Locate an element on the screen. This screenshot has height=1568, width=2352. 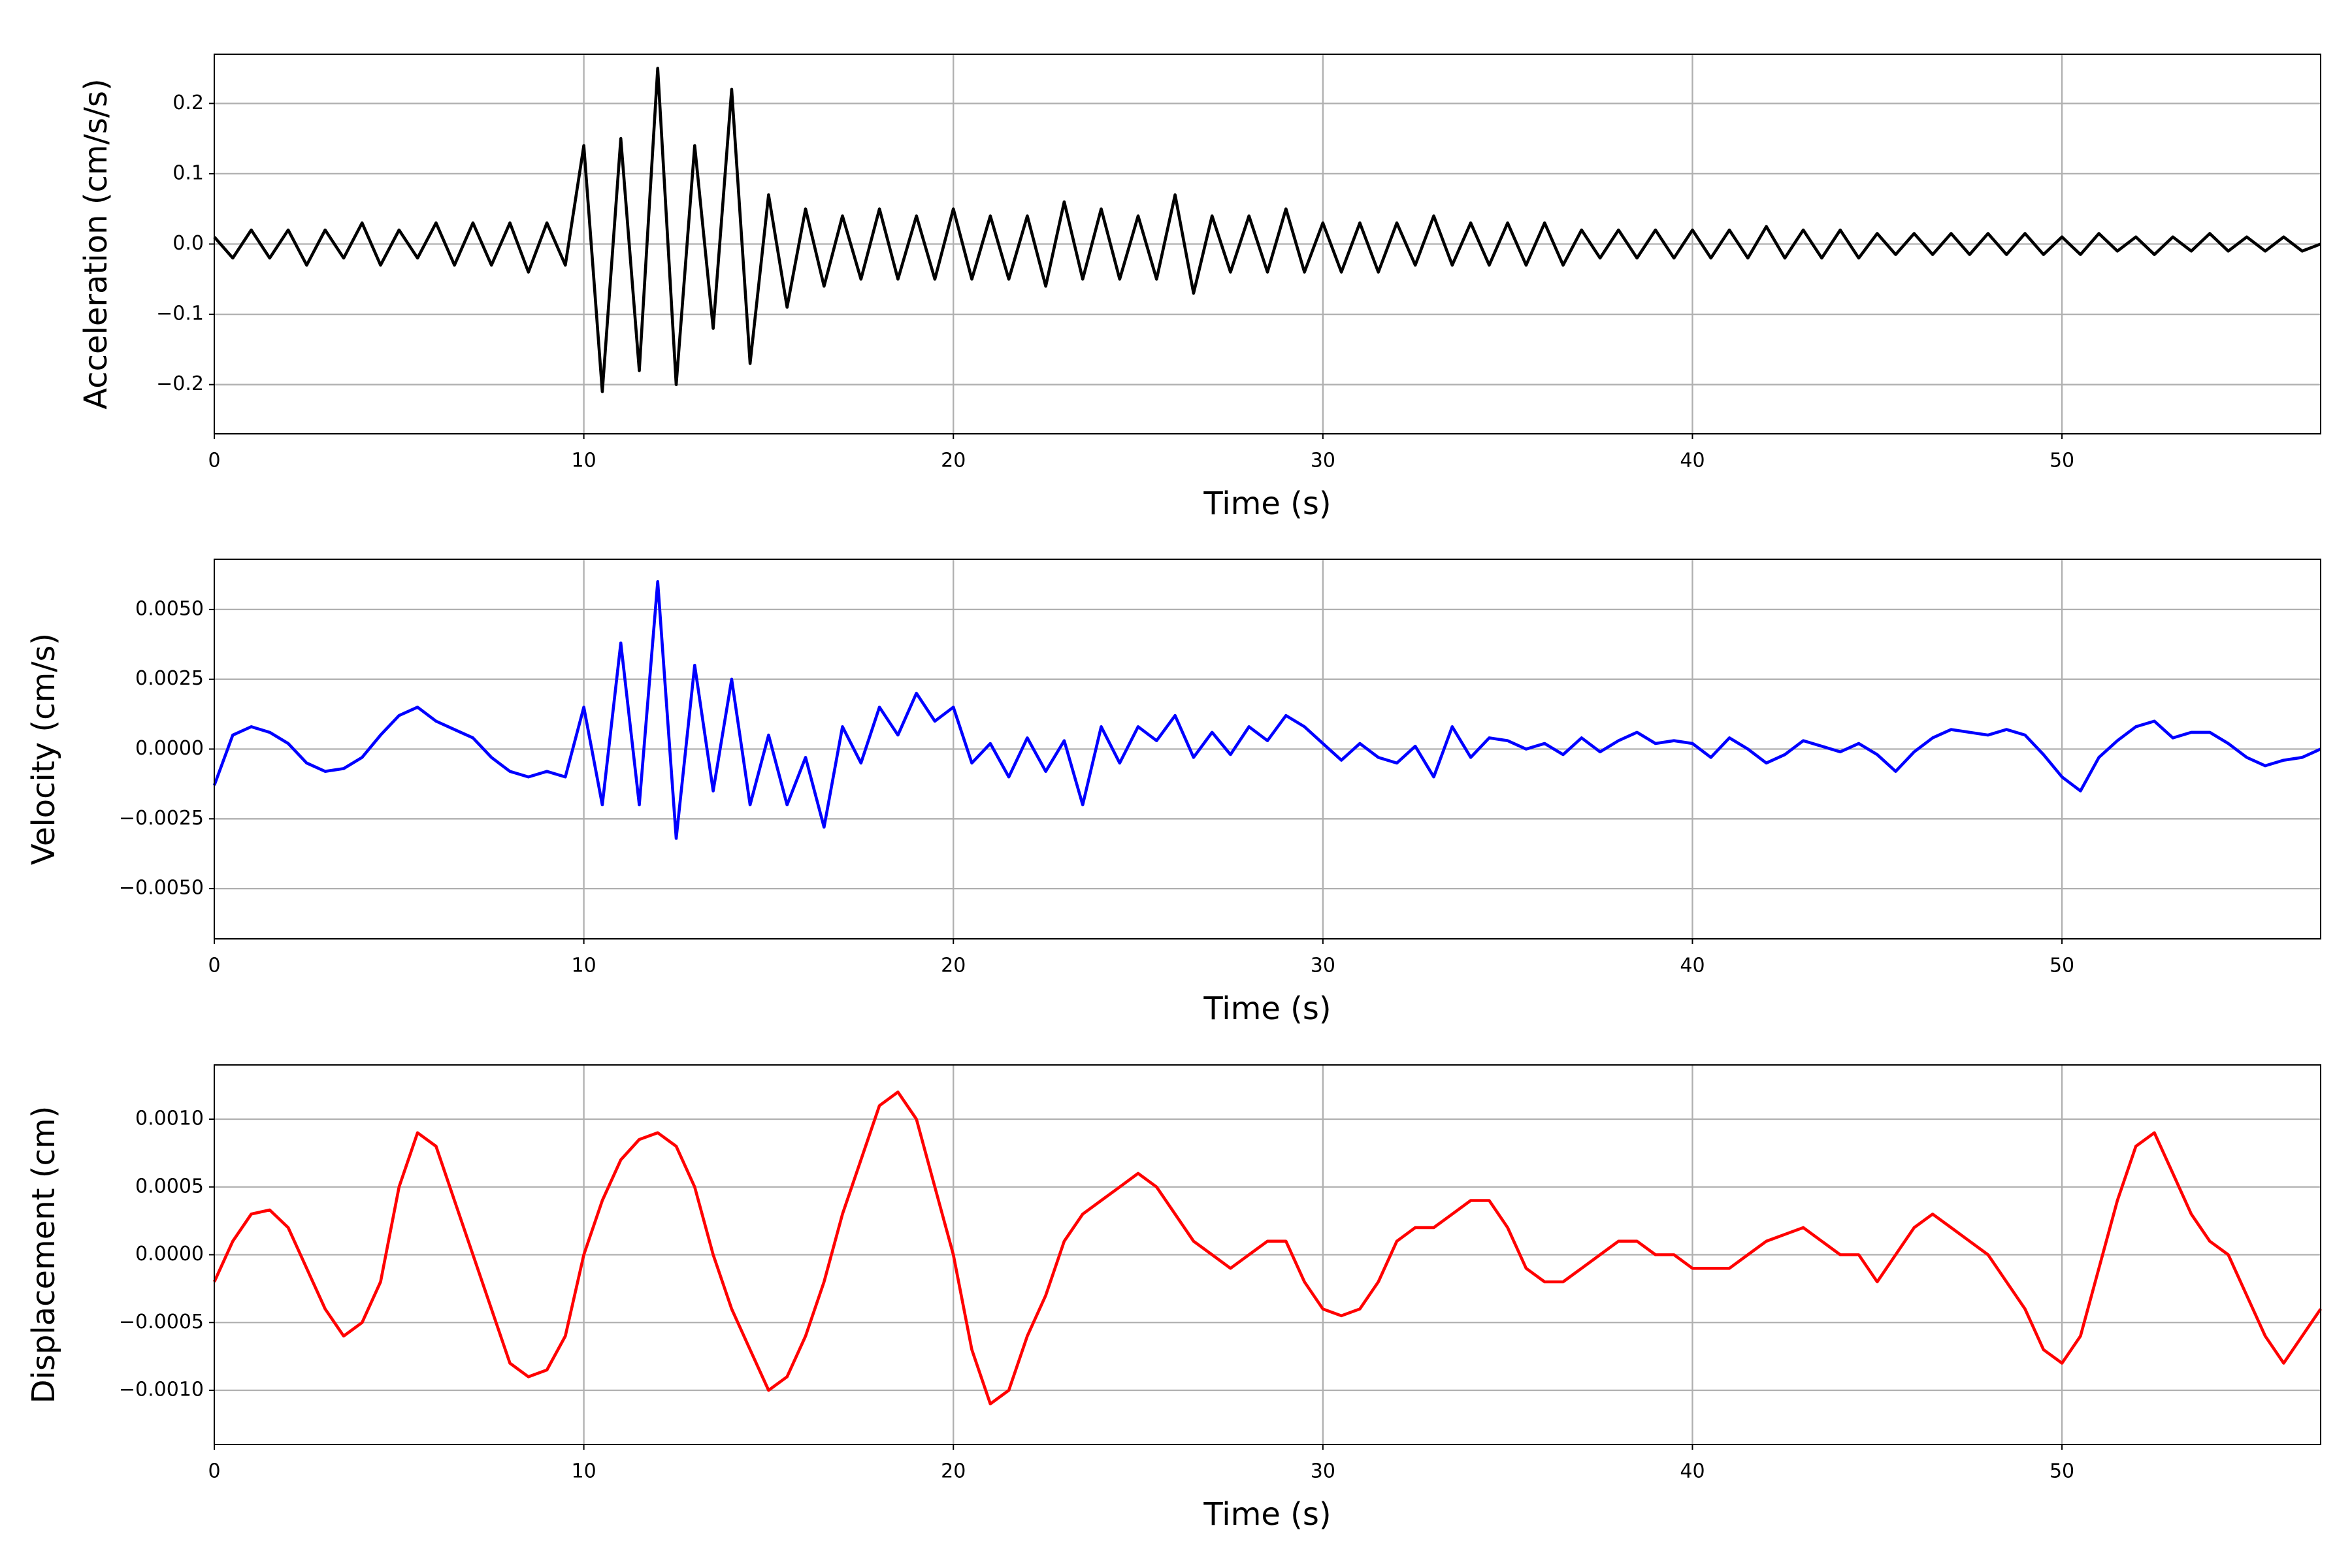
y-tick-label: 0.0 is located at coordinates (188, 243).